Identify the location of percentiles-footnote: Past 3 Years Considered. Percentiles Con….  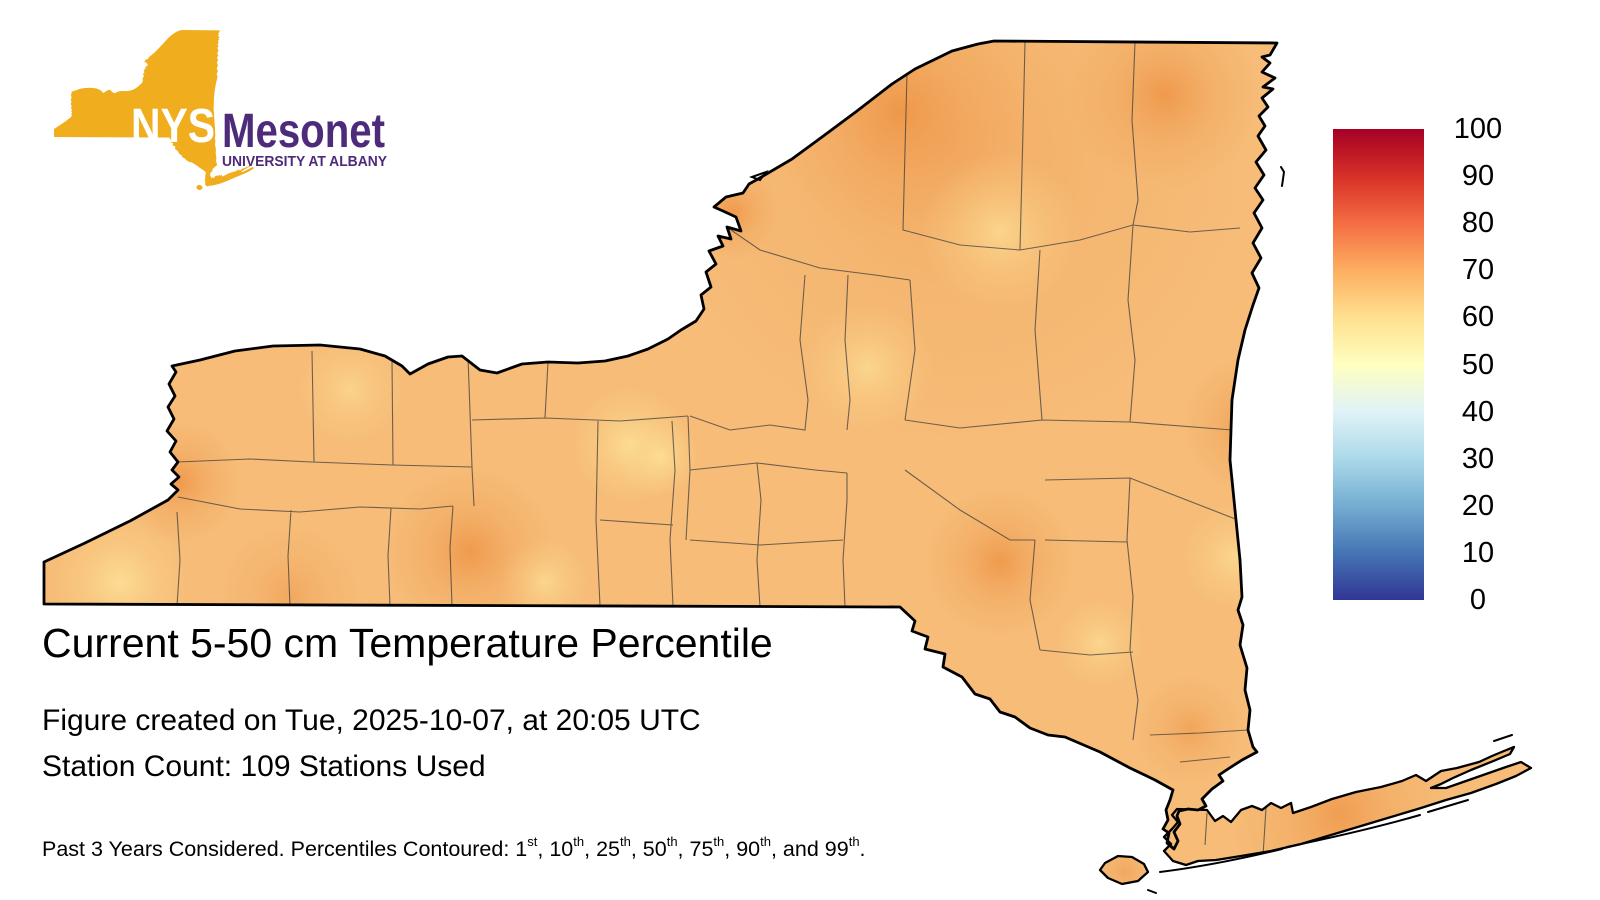
(454, 848).